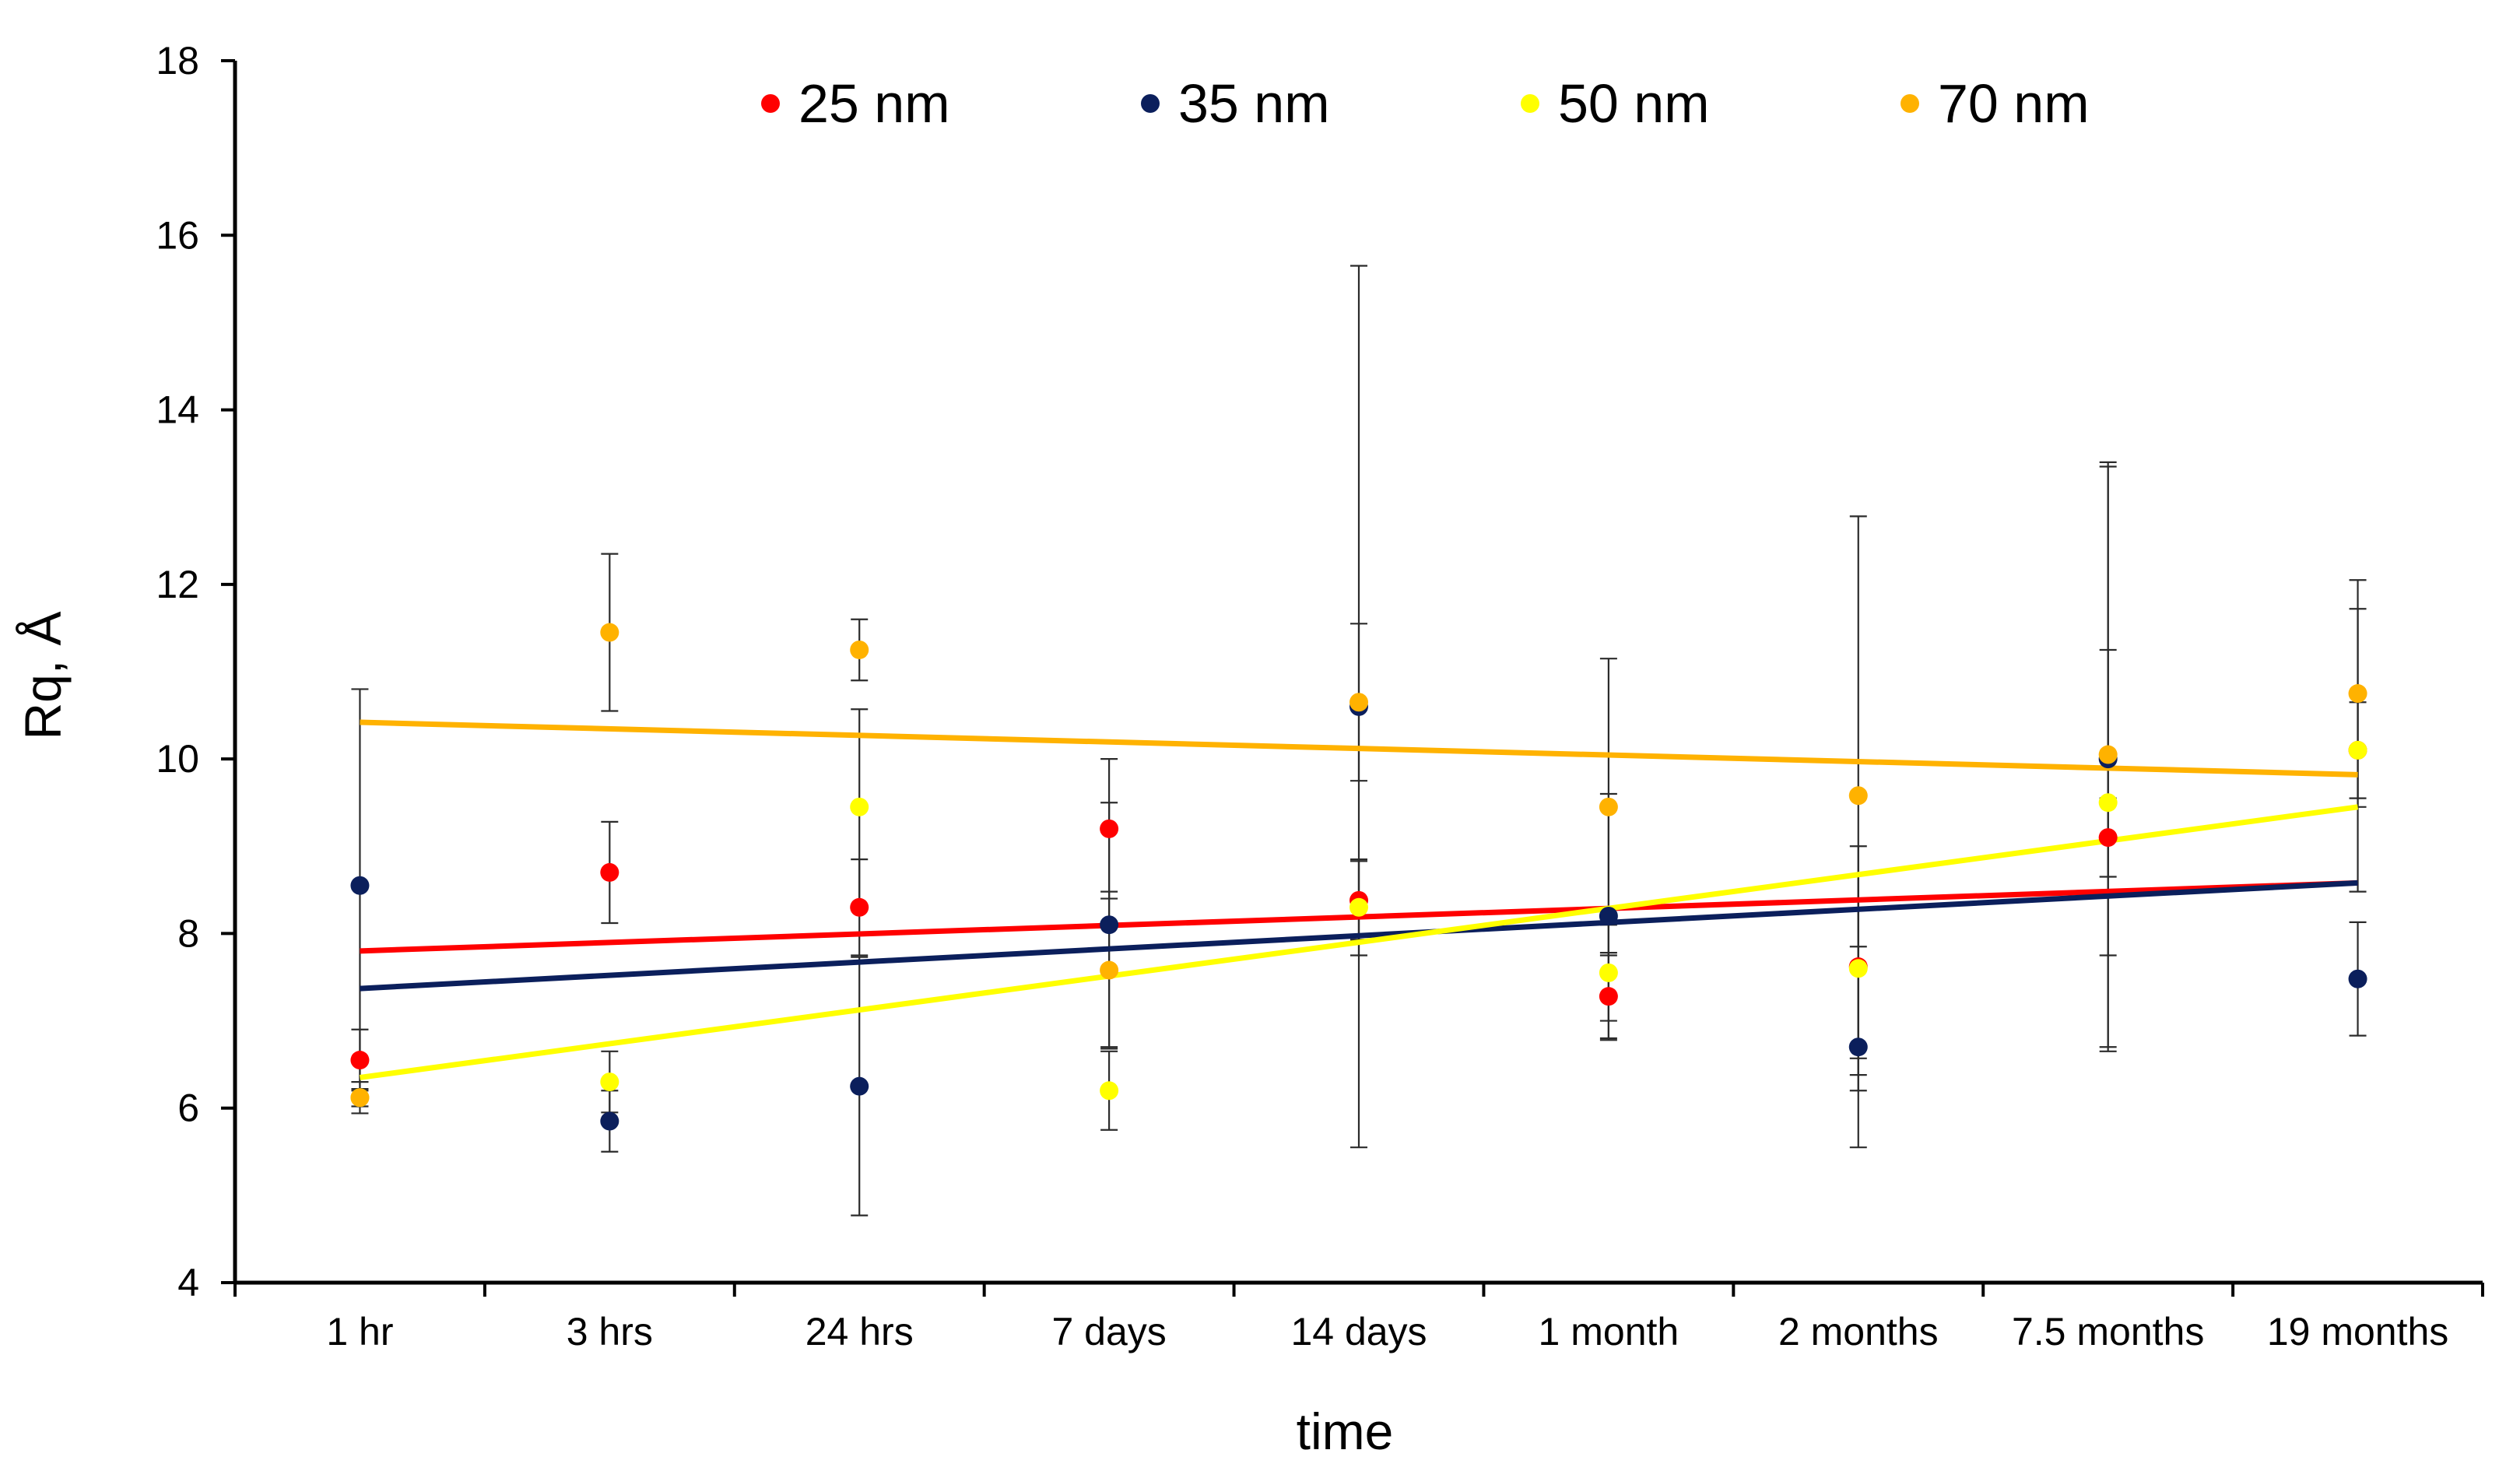  What do you see at coordinates (1634, 103) in the screenshot?
I see `legend-label: 50 nm` at bounding box center [1634, 103].